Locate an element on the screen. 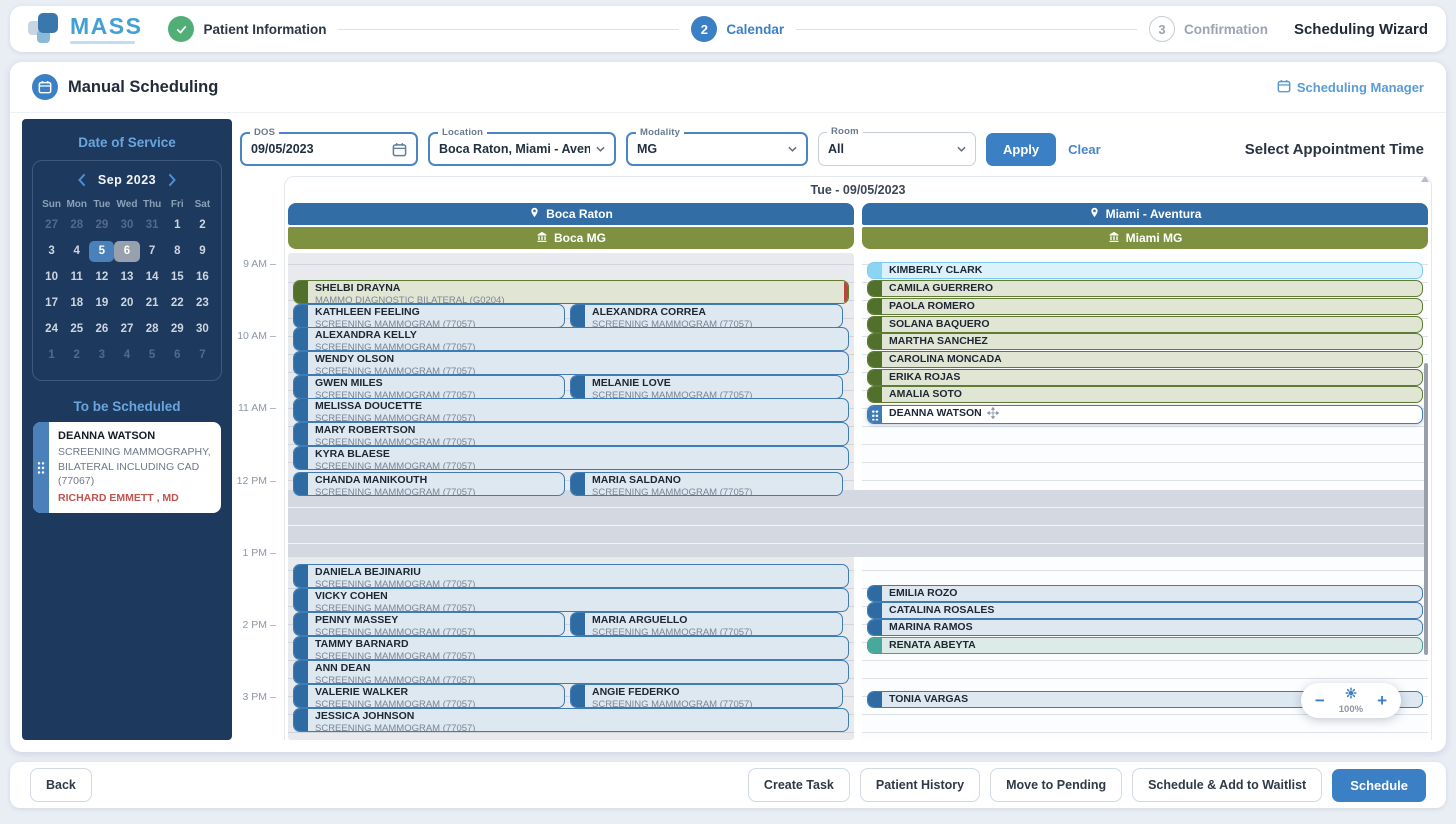 This screenshot has width=1456, height=824. apply-button: Apply is located at coordinates (1021, 149).